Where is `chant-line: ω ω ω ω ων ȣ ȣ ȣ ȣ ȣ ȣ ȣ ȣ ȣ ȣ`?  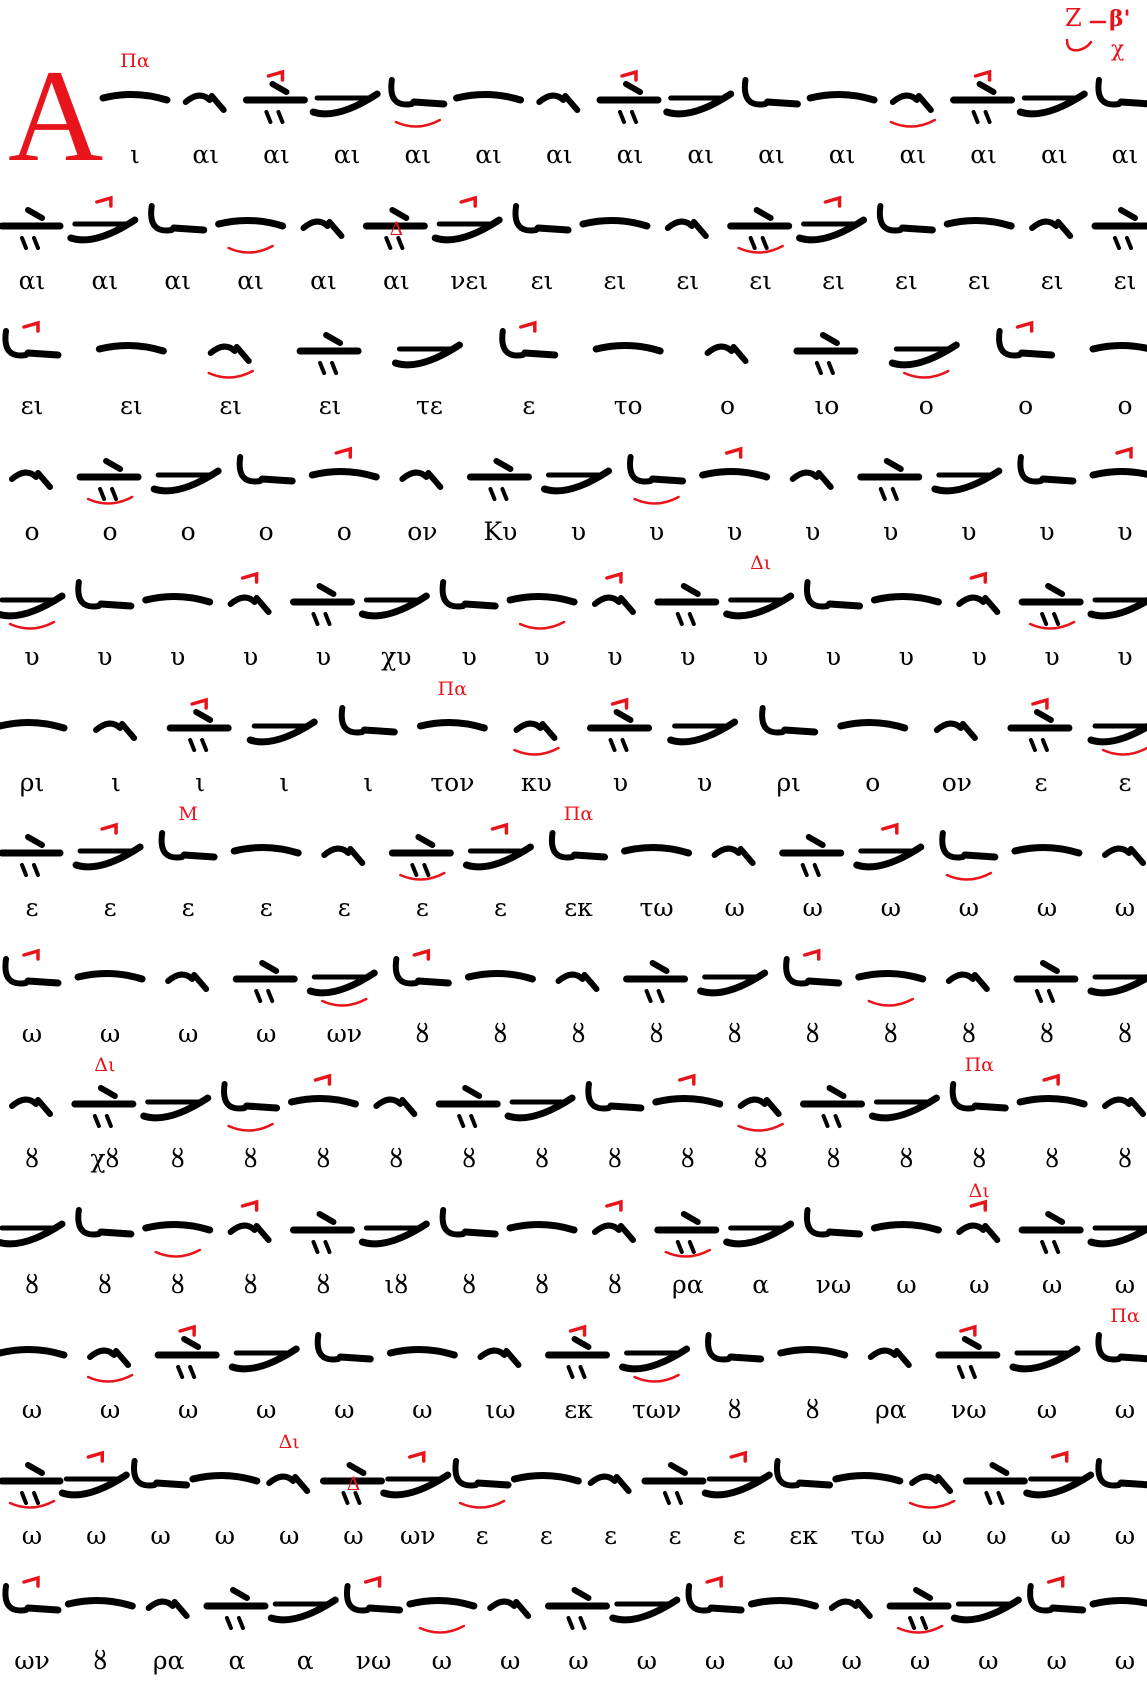 chant-line: ω ω ω ω ων ȣ ȣ ȣ ȣ ȣ ȣ ȣ ȣ ȣ ȣ is located at coordinates (573, 1000).